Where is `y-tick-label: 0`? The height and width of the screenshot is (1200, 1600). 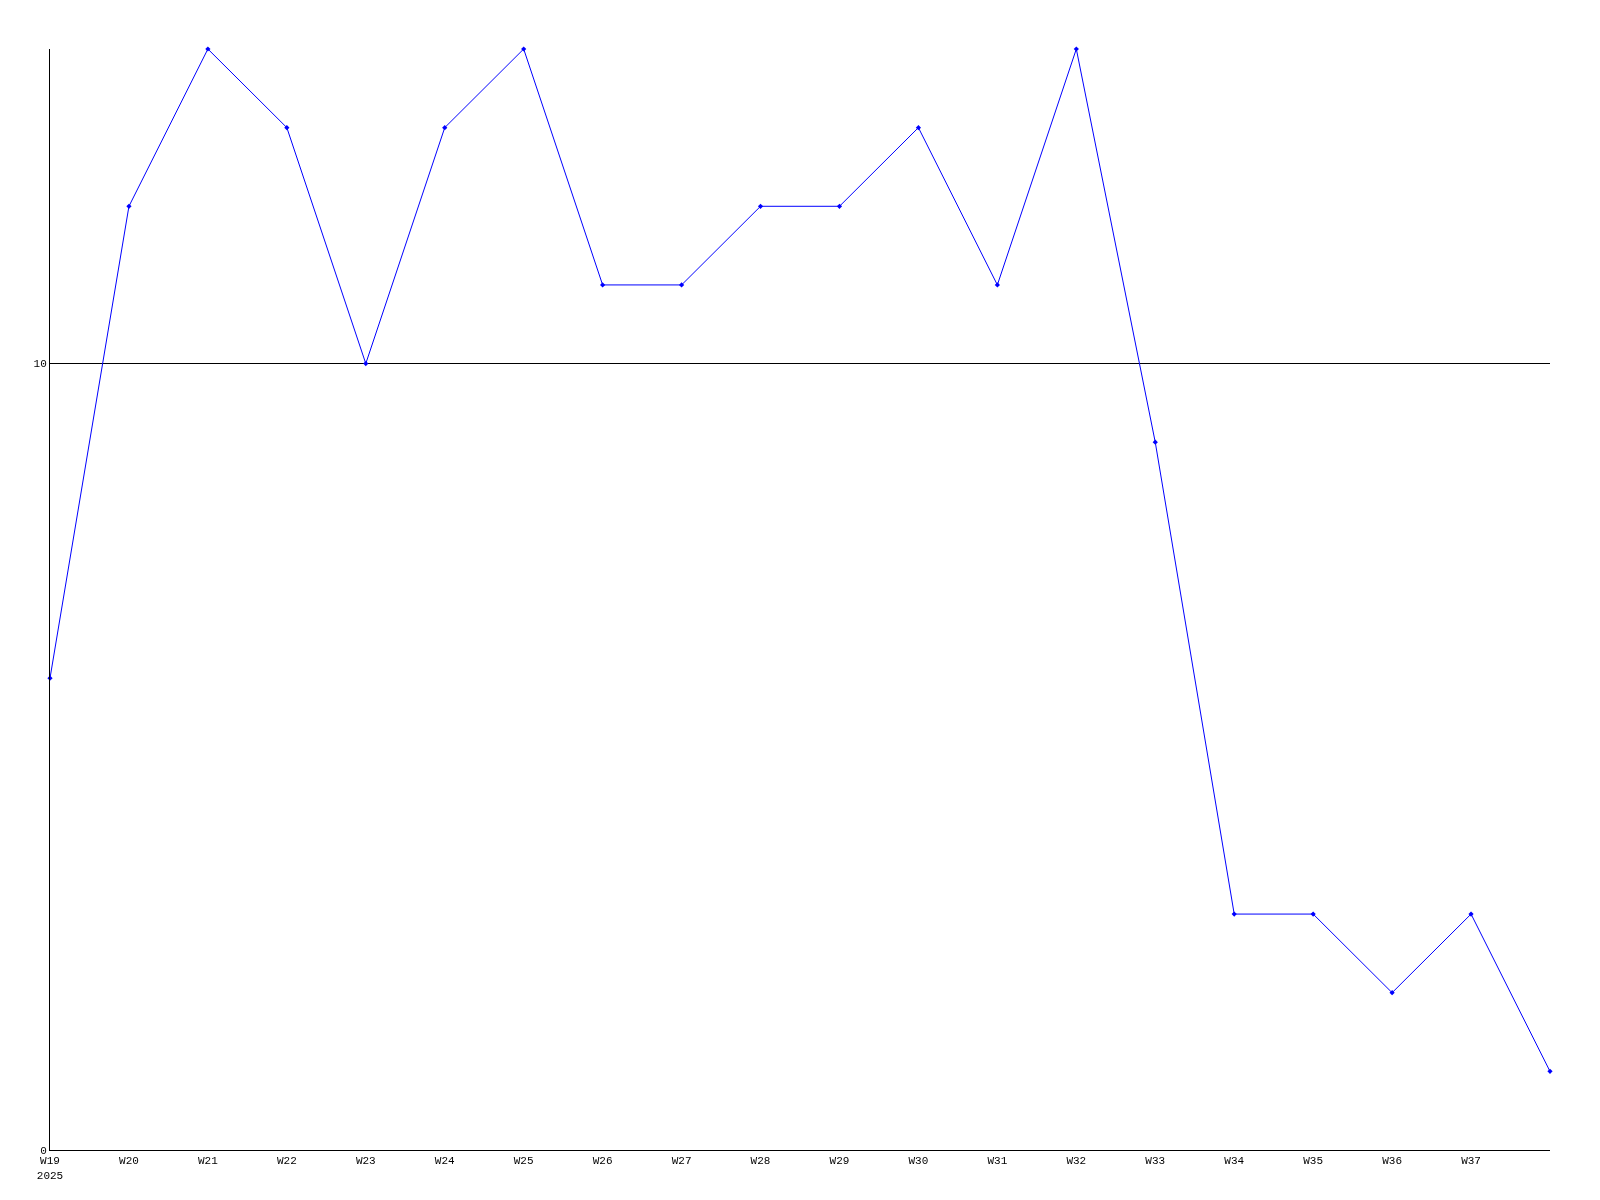 y-tick-label: 0 is located at coordinates (43, 1150).